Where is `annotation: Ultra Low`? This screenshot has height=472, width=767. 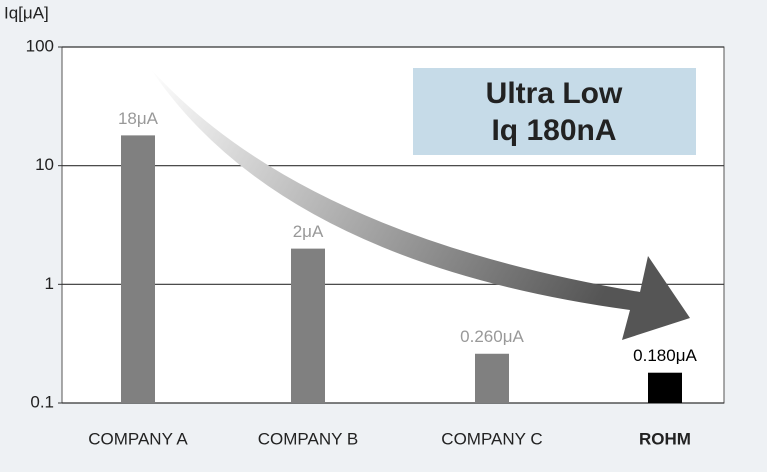 annotation: Ultra Low is located at coordinates (554, 93).